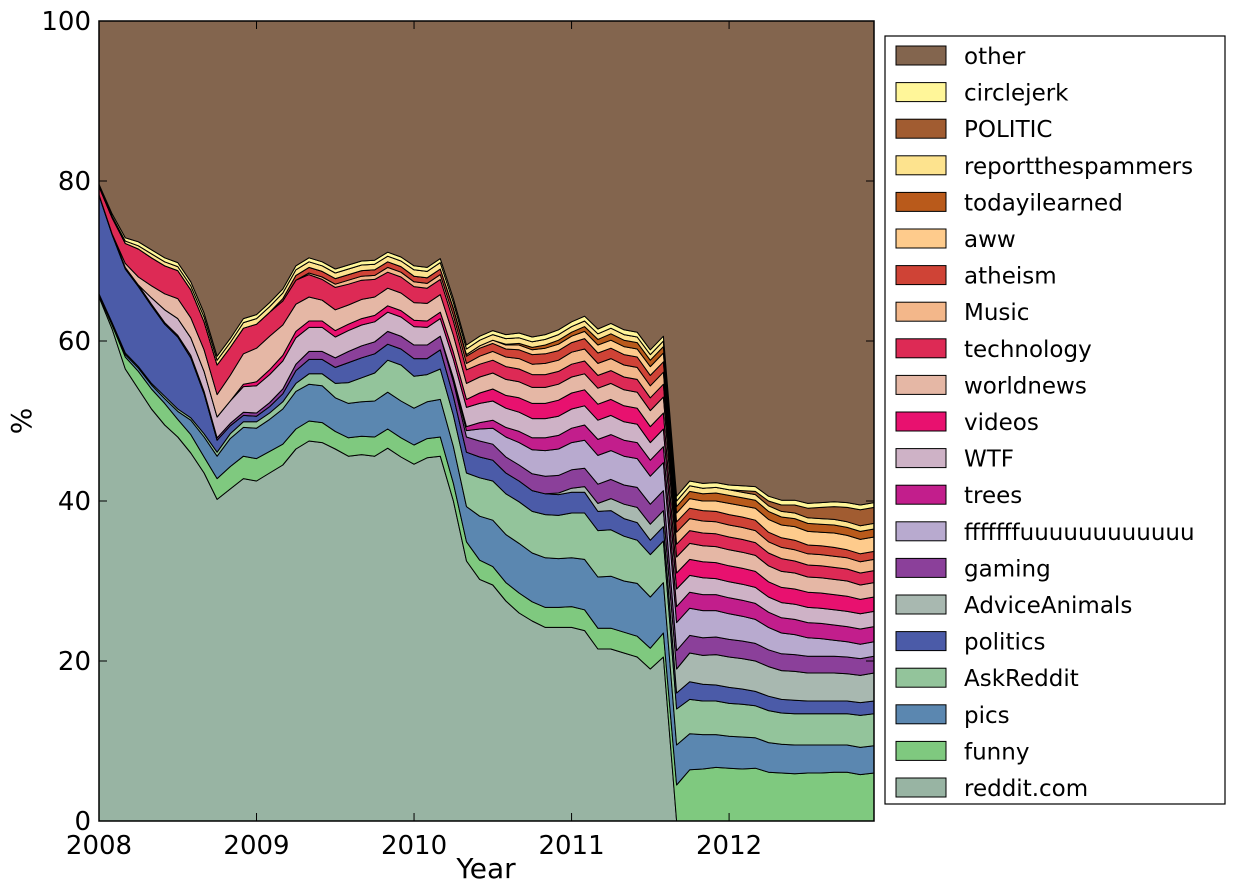  Describe the element at coordinates (921, 311) in the screenshot. I see `legend-swatch-music` at that location.